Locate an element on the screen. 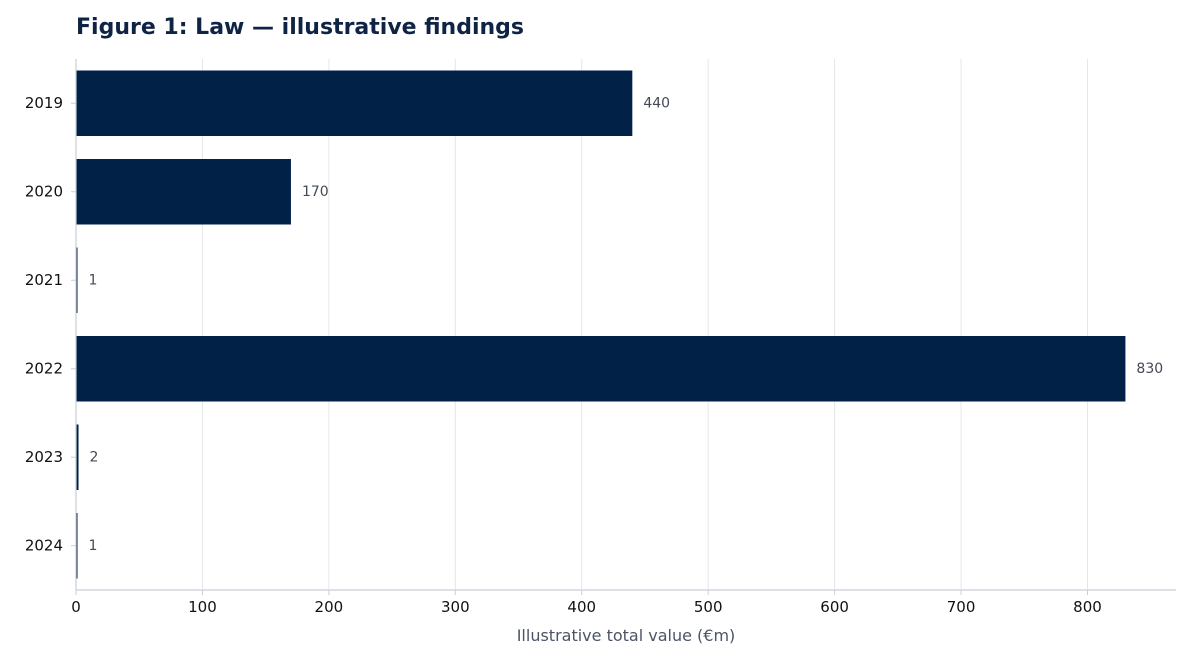  chart-title: Figure 1: Law — illustrative findings is located at coordinates (300, 27).